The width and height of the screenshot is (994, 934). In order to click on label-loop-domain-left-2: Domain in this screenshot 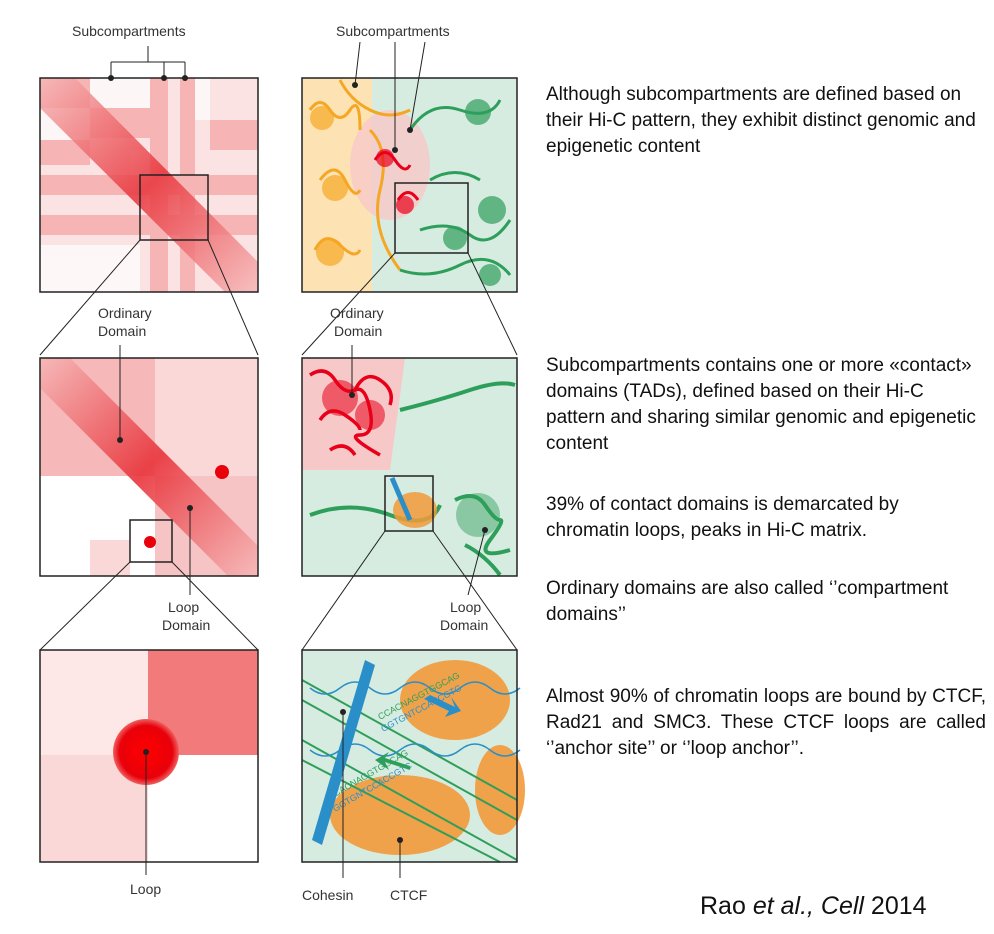, I will do `click(186, 625)`.